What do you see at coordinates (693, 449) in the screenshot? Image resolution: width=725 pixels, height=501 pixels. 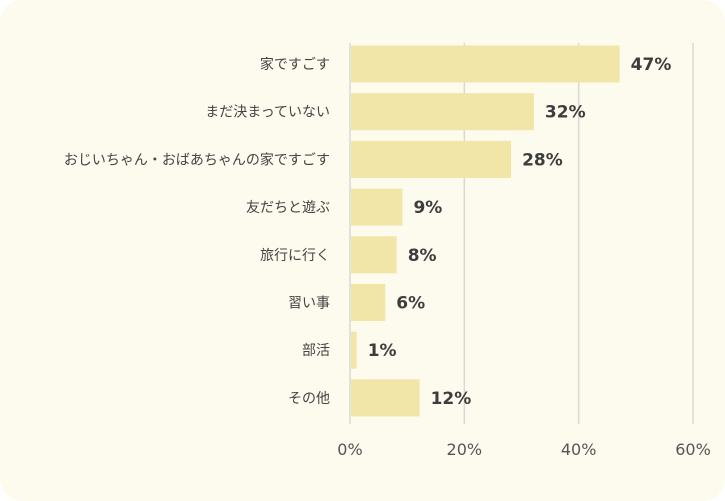 I see `x-tick-label: 60%` at bounding box center [693, 449].